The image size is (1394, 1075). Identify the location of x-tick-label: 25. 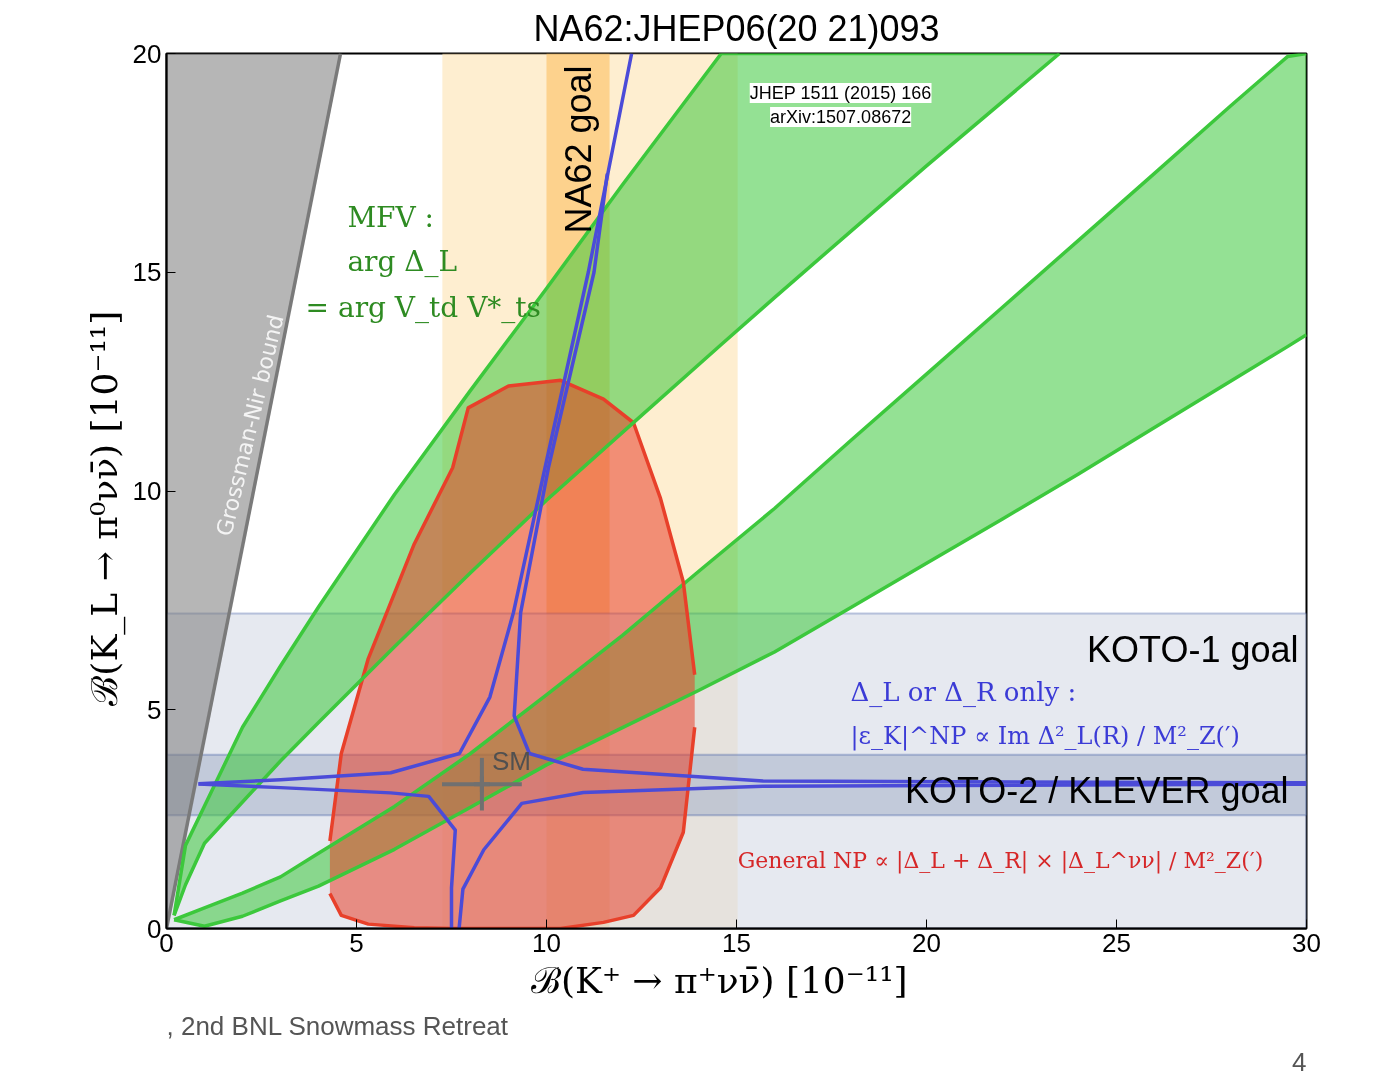
(1116, 942).